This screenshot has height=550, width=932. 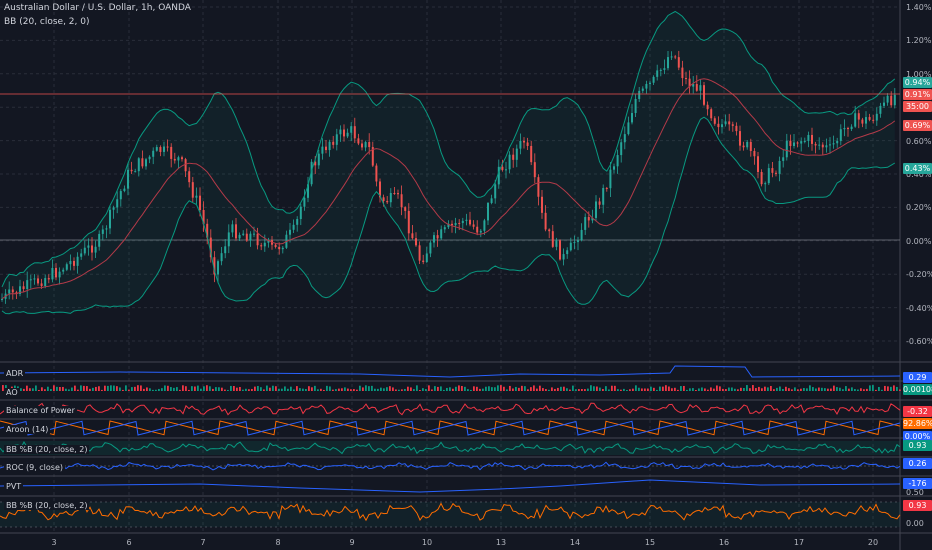 I want to click on pane-label-bbp2: BB %B (20, close, 2), so click(x=47, y=505).